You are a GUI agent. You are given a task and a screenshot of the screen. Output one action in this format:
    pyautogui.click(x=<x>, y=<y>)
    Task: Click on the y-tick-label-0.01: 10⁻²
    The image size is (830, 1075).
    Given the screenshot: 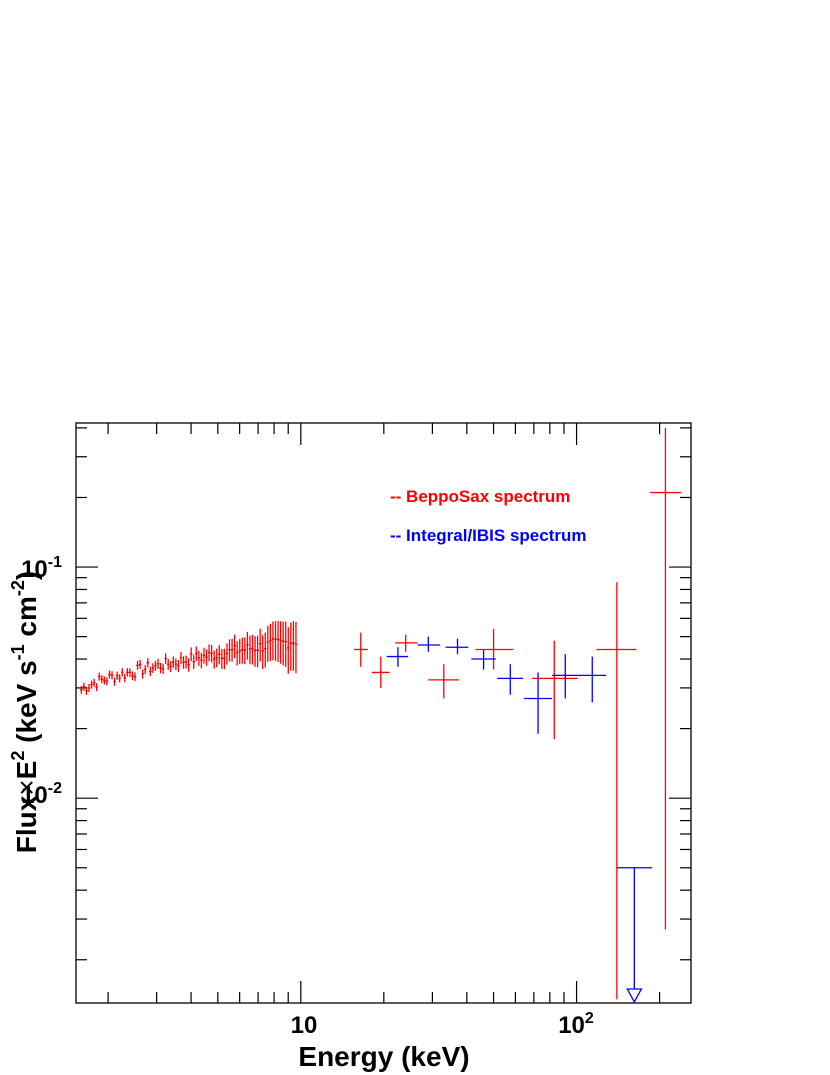 What is the action you would take?
    pyautogui.click(x=41, y=794)
    